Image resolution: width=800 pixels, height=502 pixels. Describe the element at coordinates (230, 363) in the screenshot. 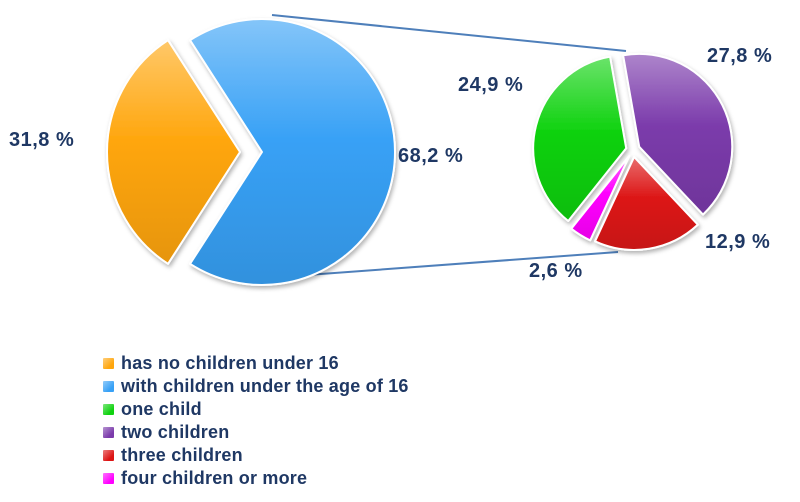

I see `legend-label: has no children under 16` at that location.